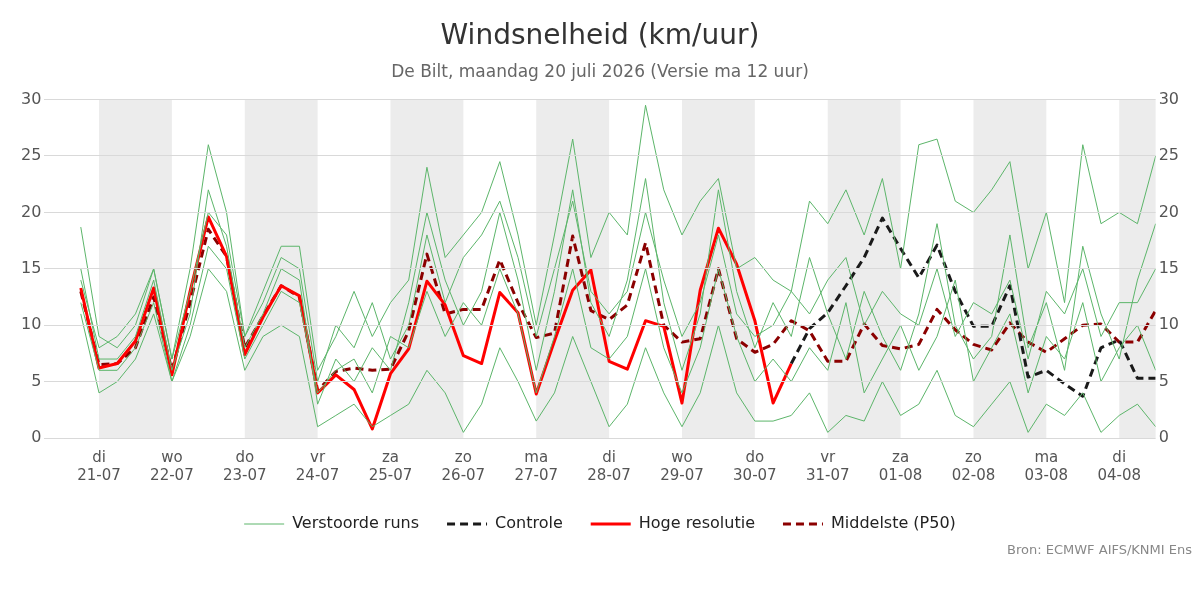  What do you see at coordinates (827, 465) in the screenshot?
I see `x-tick-label: vr 31-07` at bounding box center [827, 465].